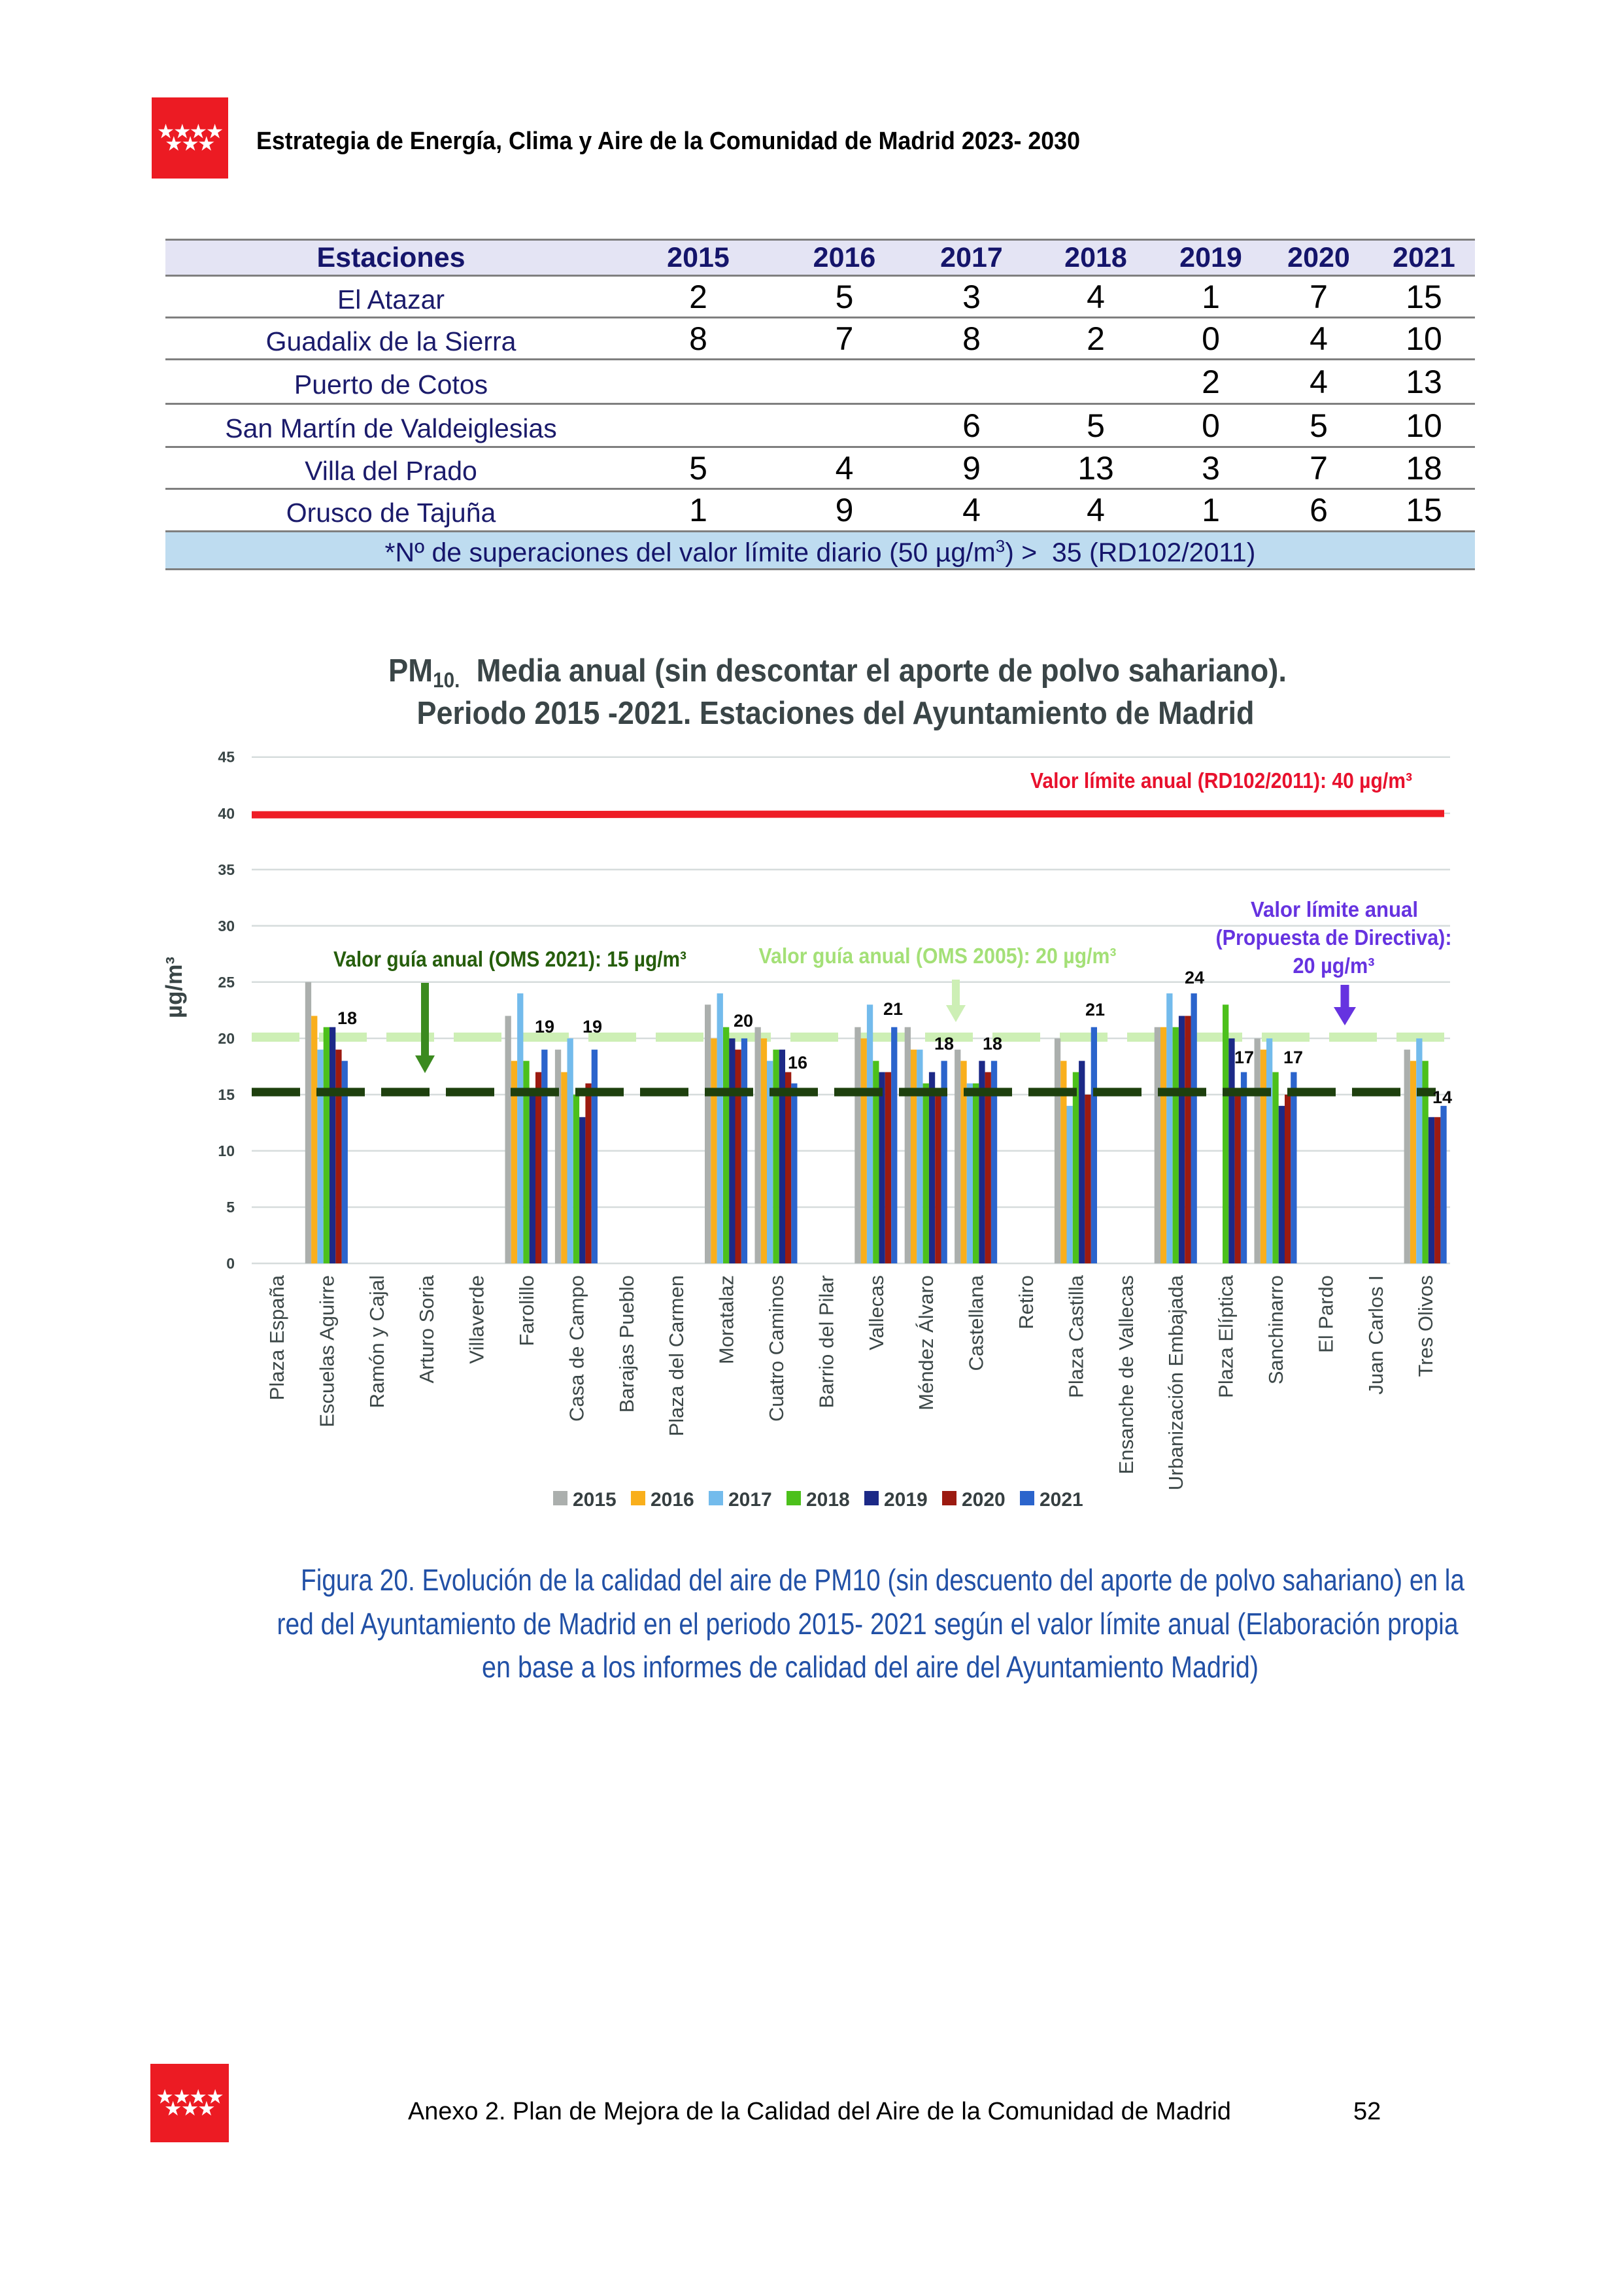 This screenshot has width=1624, height=2294. I want to click on svg-text: Barajas Pueblo, so click(626, 1343).